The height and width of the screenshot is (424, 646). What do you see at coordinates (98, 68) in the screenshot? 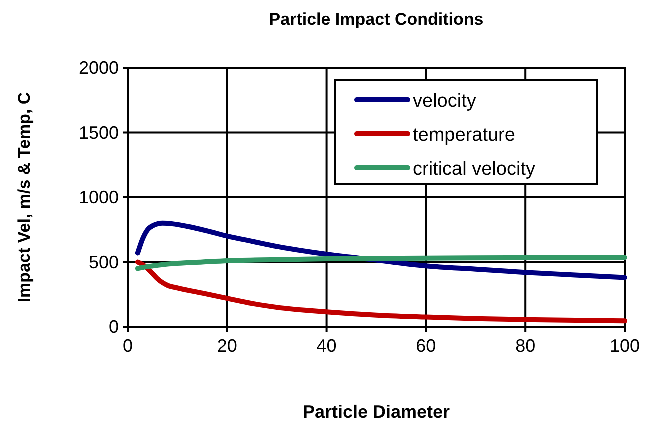
I see `y-tick-label: 2000` at bounding box center [98, 68].